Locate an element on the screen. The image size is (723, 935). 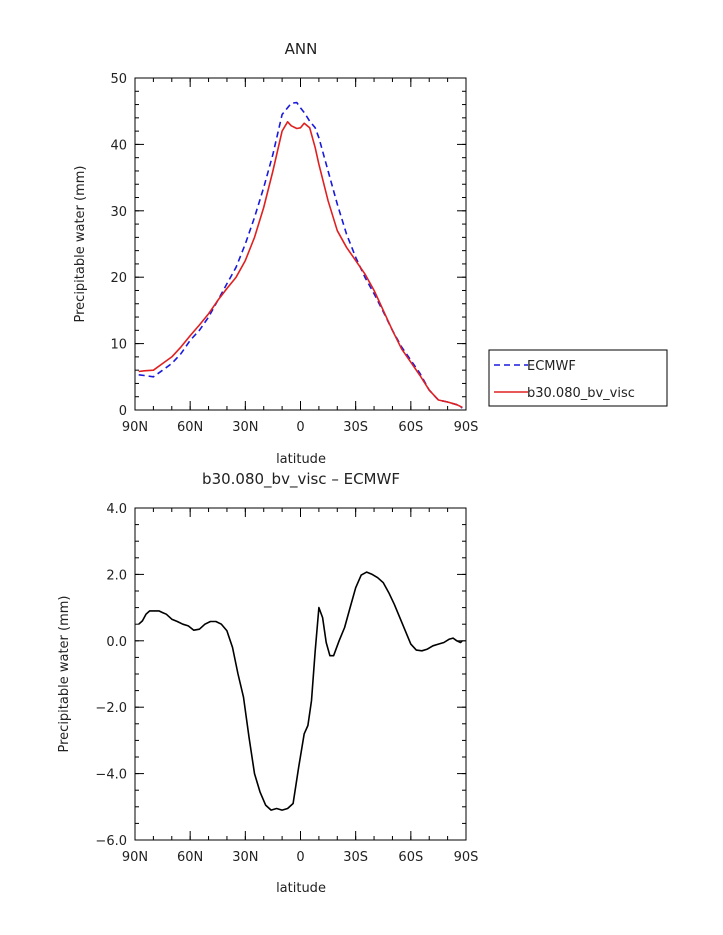
y-tick-label: 0 is located at coordinates (123, 411).